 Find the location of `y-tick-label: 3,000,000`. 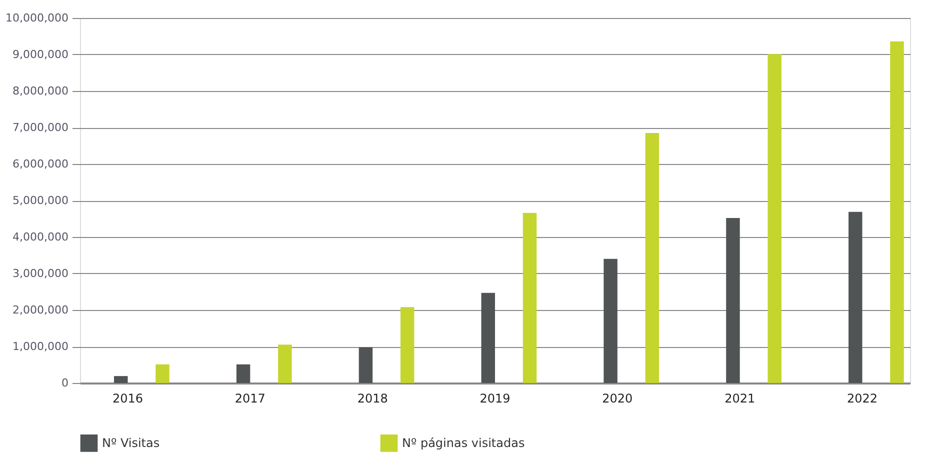

y-tick-label: 3,000,000 is located at coordinates (40, 273).